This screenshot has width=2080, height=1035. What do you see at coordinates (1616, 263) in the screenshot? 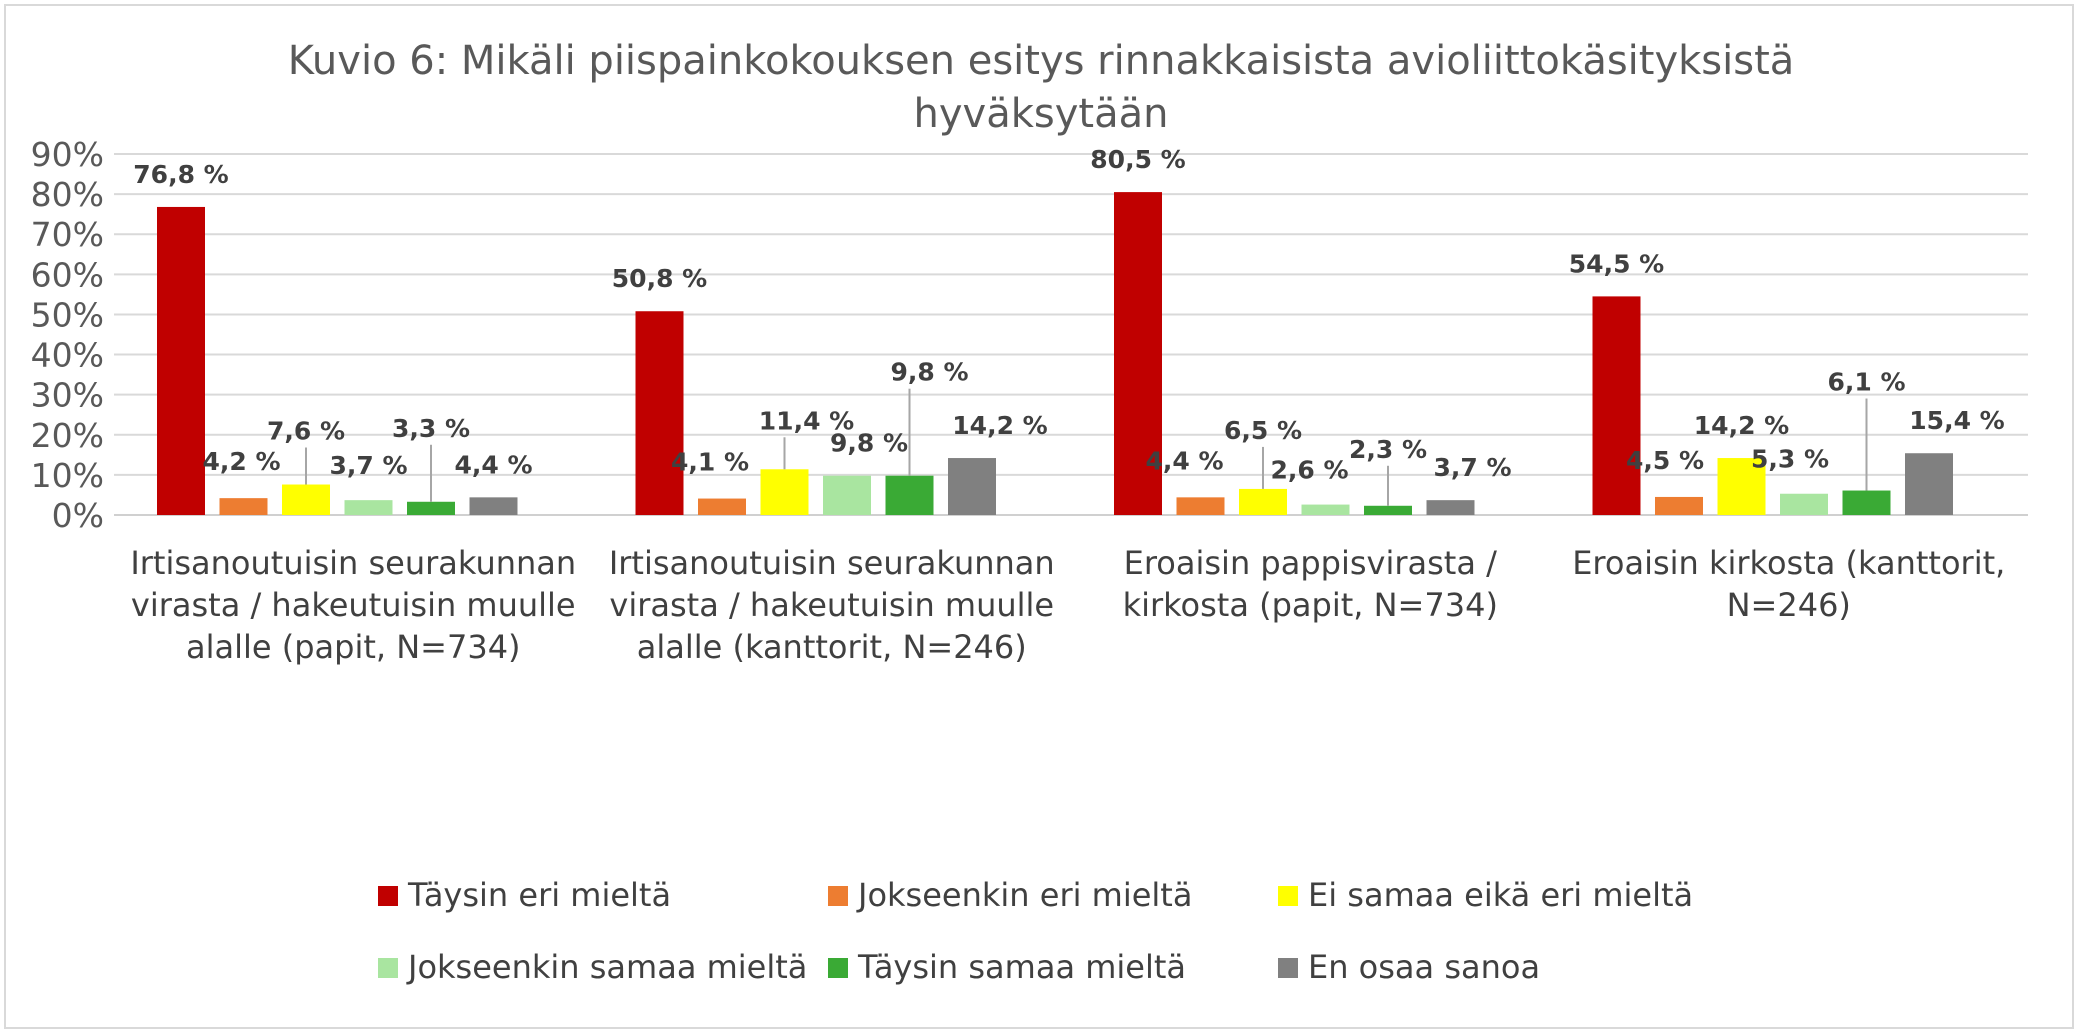
I see `data-label: 54,5 %` at bounding box center [1616, 263].